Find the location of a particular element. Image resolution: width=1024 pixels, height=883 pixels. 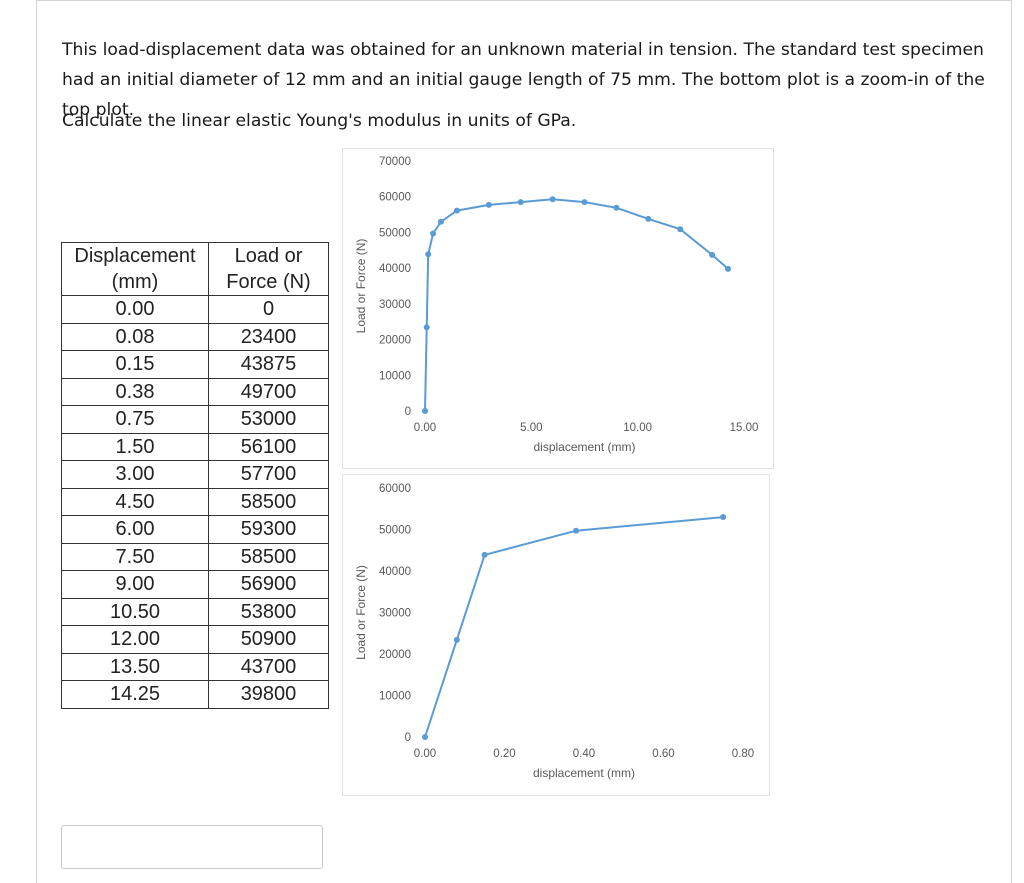

cell-load: 49700 is located at coordinates (268, 391).